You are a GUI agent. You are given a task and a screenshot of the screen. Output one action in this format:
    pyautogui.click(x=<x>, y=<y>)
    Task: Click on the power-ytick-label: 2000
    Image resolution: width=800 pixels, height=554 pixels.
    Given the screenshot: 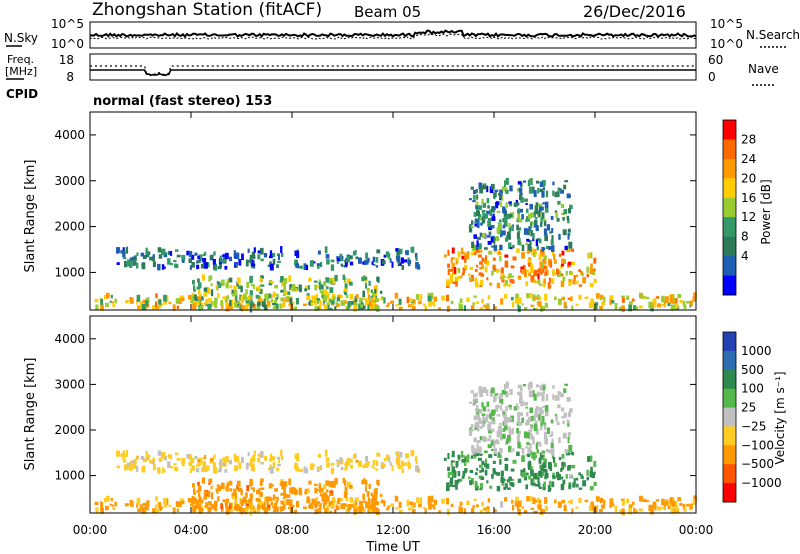 What is the action you would take?
    pyautogui.click(x=69, y=227)
    